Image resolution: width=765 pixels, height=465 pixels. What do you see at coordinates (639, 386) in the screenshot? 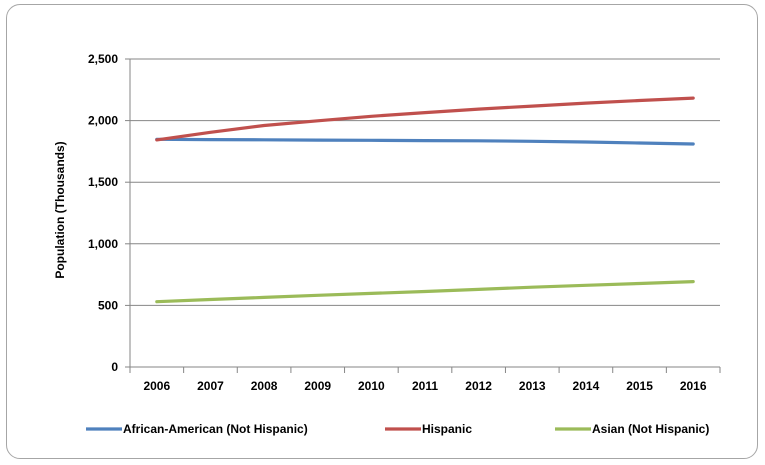
I see `x-tick-label: 2015` at bounding box center [639, 386].